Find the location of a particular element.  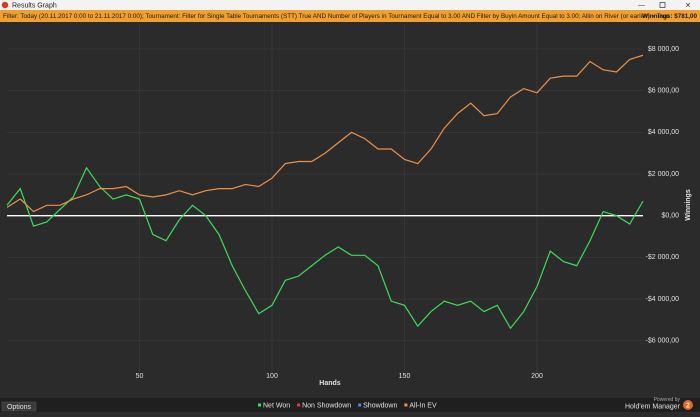

maximize-button is located at coordinates (662, 5).